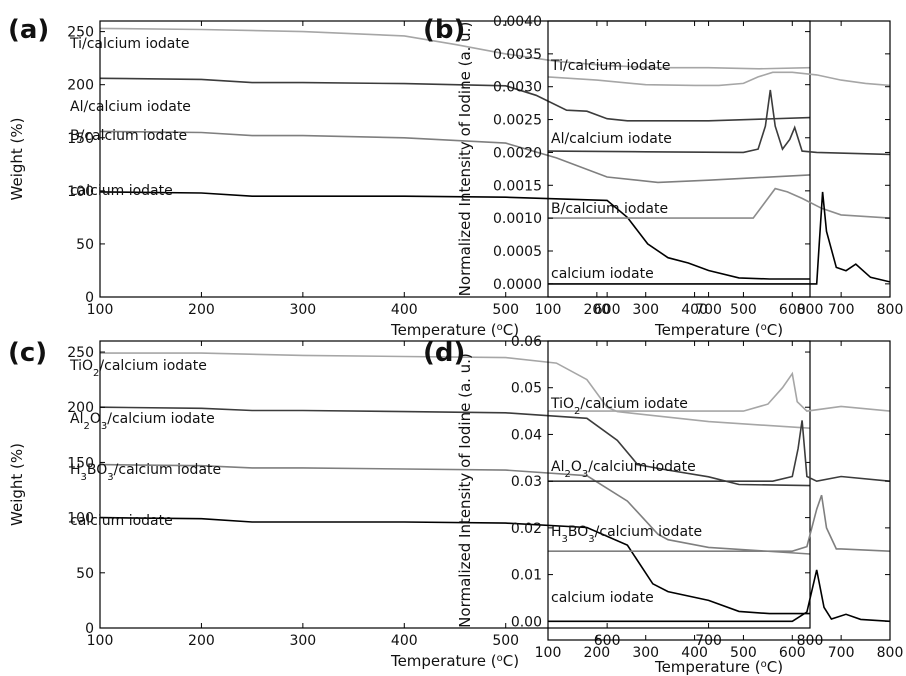 This screenshot has height=676, width=906. I want to click on series-label-d-2: H3BO3/calcium iodate, so click(626, 534).